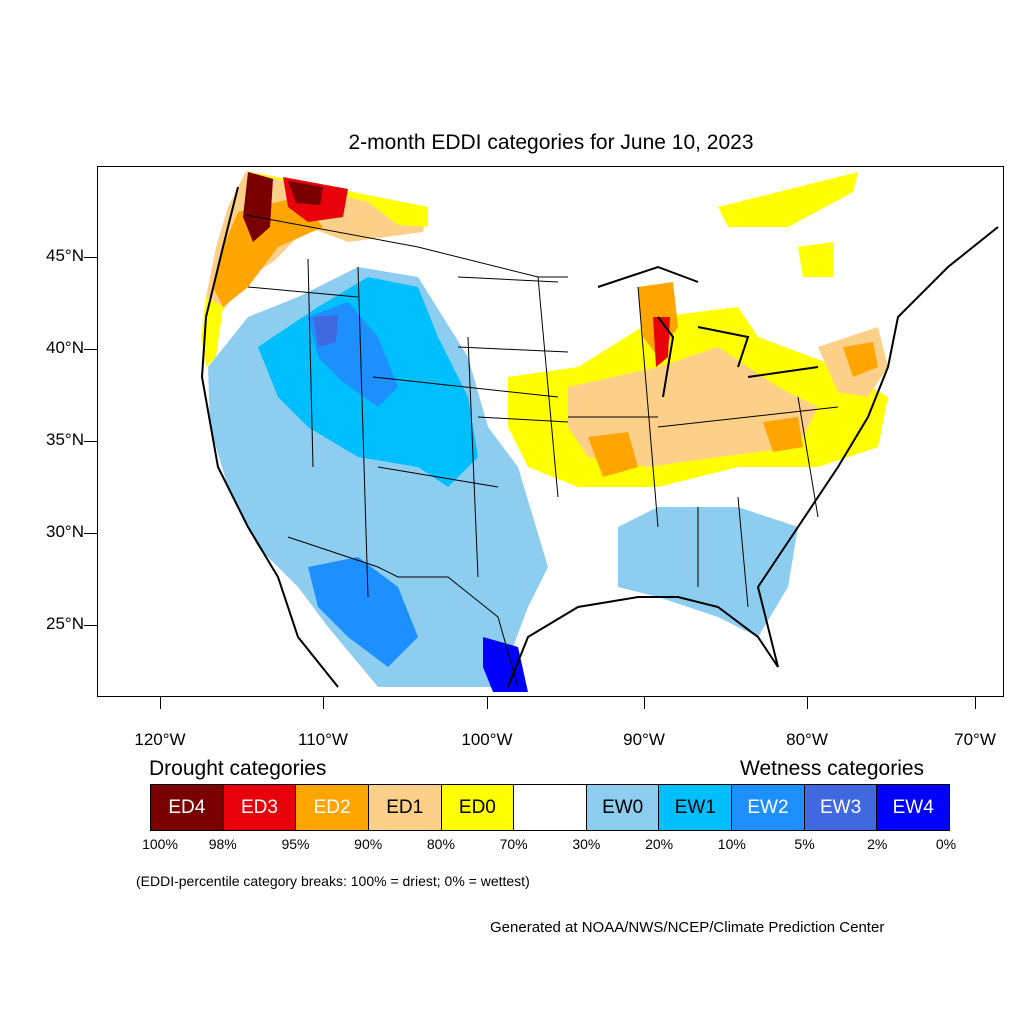  I want to click on lon-label: 120°W, so click(160, 739).